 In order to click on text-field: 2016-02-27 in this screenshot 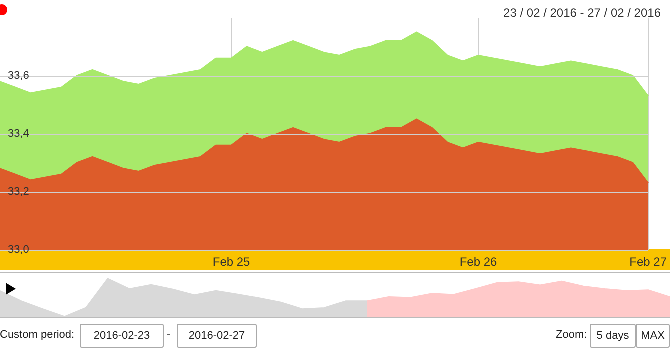, I will do `click(217, 336)`.